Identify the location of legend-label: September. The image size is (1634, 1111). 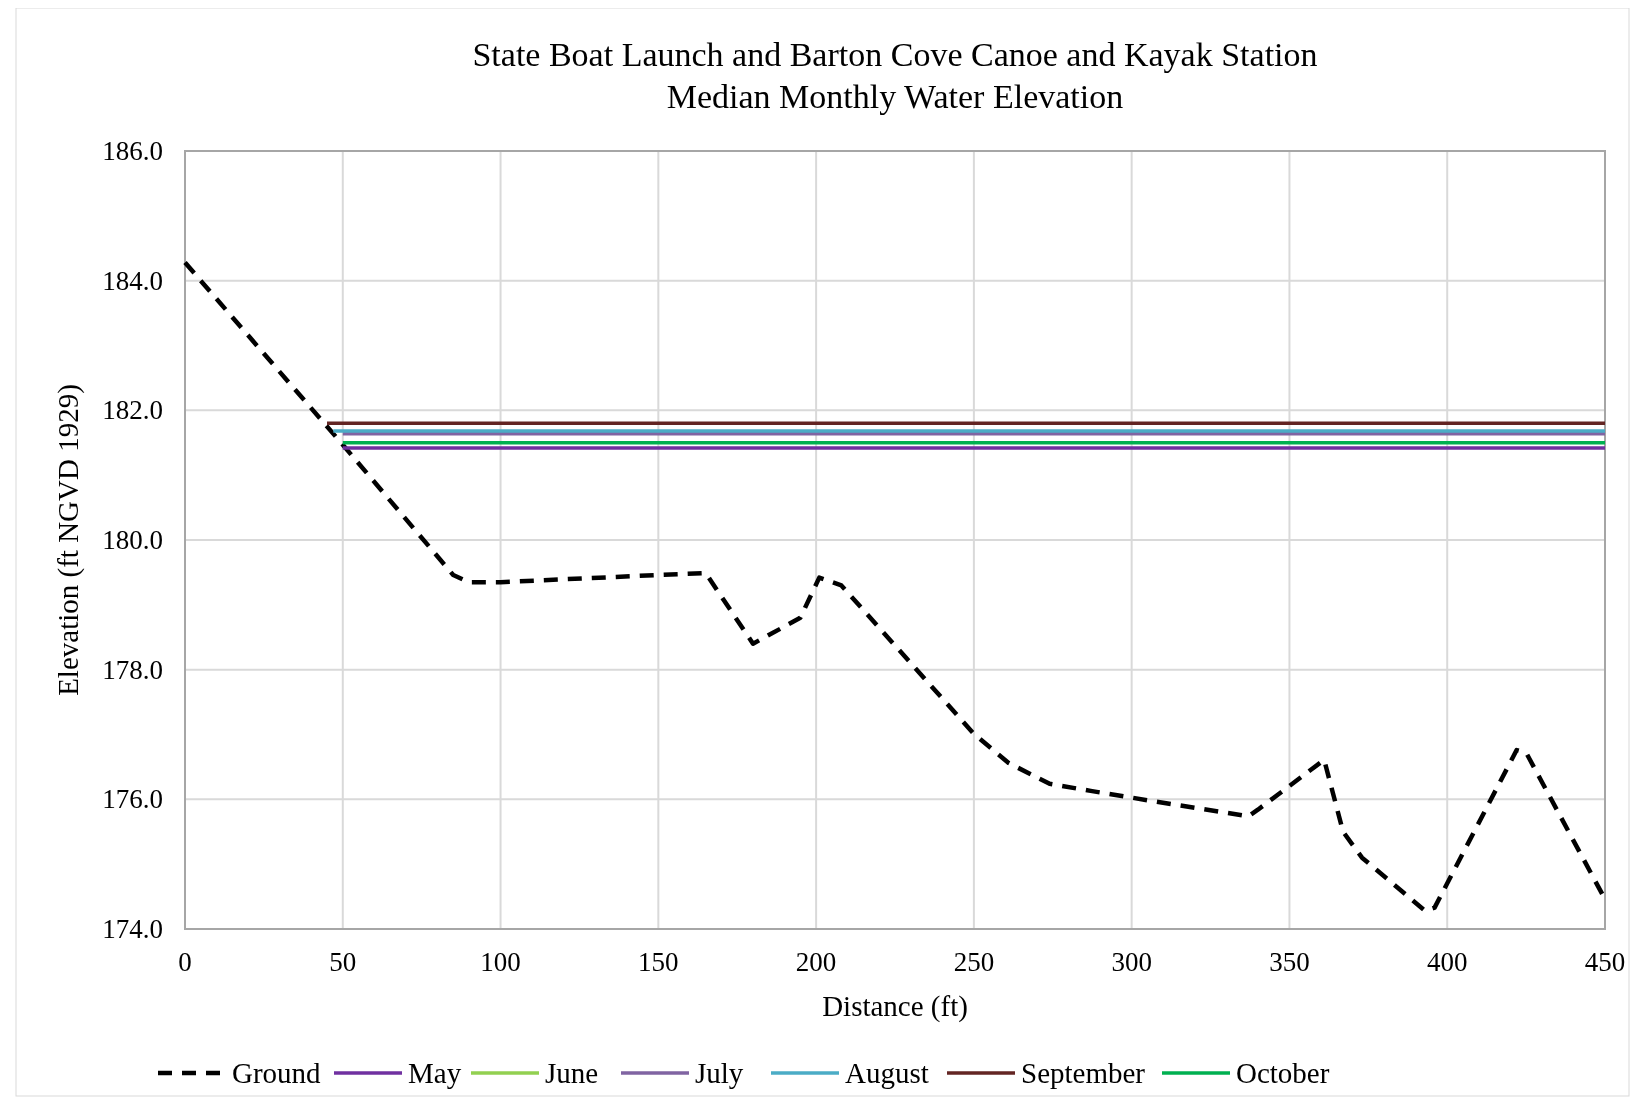
(1083, 1073).